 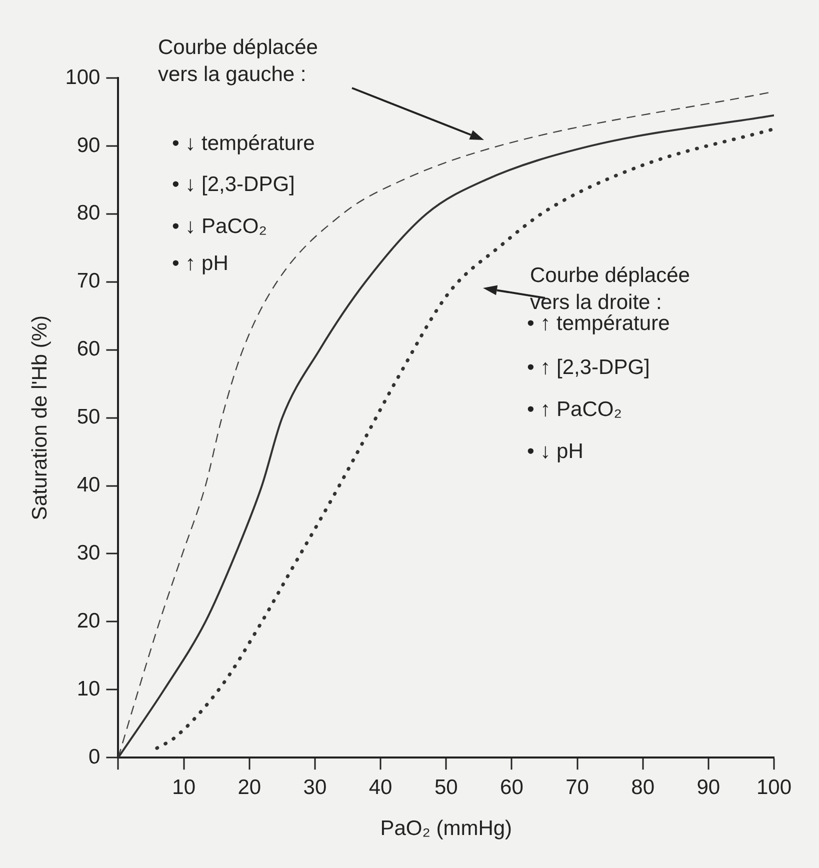 I want to click on annotation: • ↑ [2,3-DPG], so click(x=588, y=368).